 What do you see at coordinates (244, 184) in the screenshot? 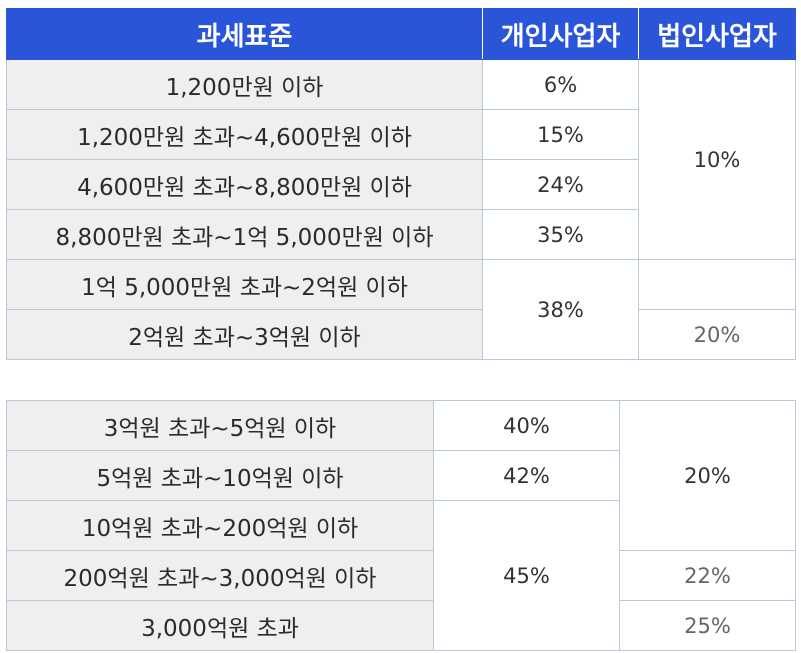
I see `bracket-cell: 4,600만원 초과~8,800만원 이하` at bounding box center [244, 184].